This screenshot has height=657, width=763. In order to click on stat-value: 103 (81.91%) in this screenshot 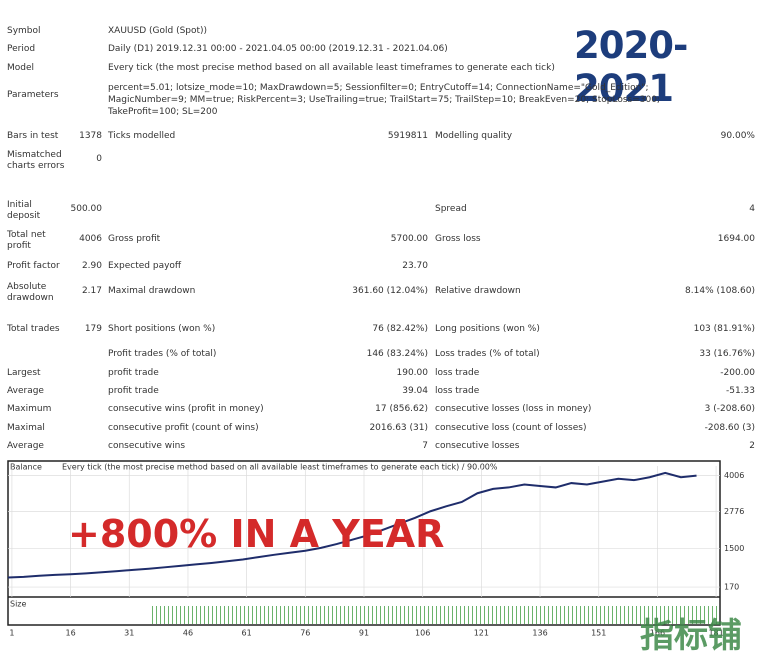, I will do `click(724, 329)`.